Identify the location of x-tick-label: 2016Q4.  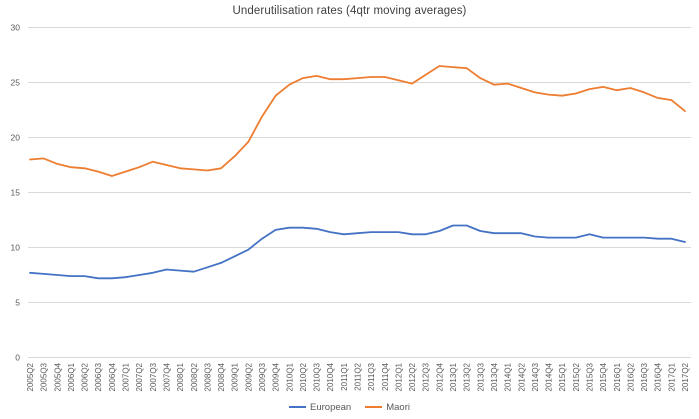
(658, 376).